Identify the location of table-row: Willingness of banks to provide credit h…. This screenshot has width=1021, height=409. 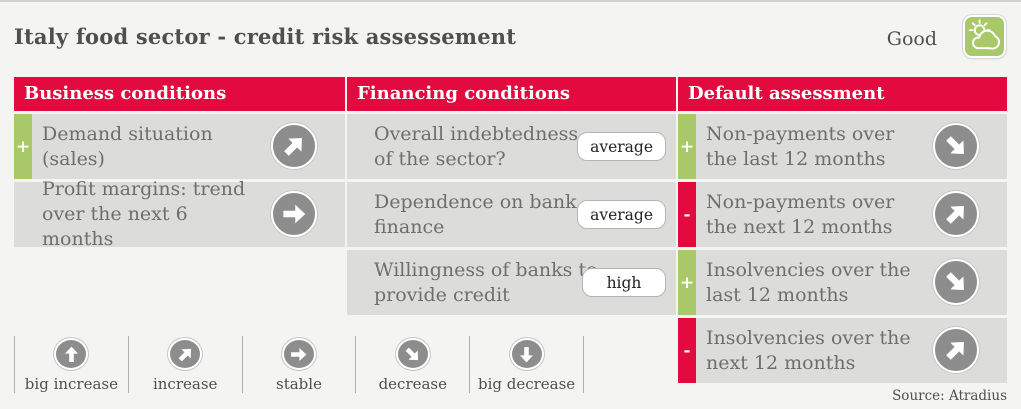
(511, 282).